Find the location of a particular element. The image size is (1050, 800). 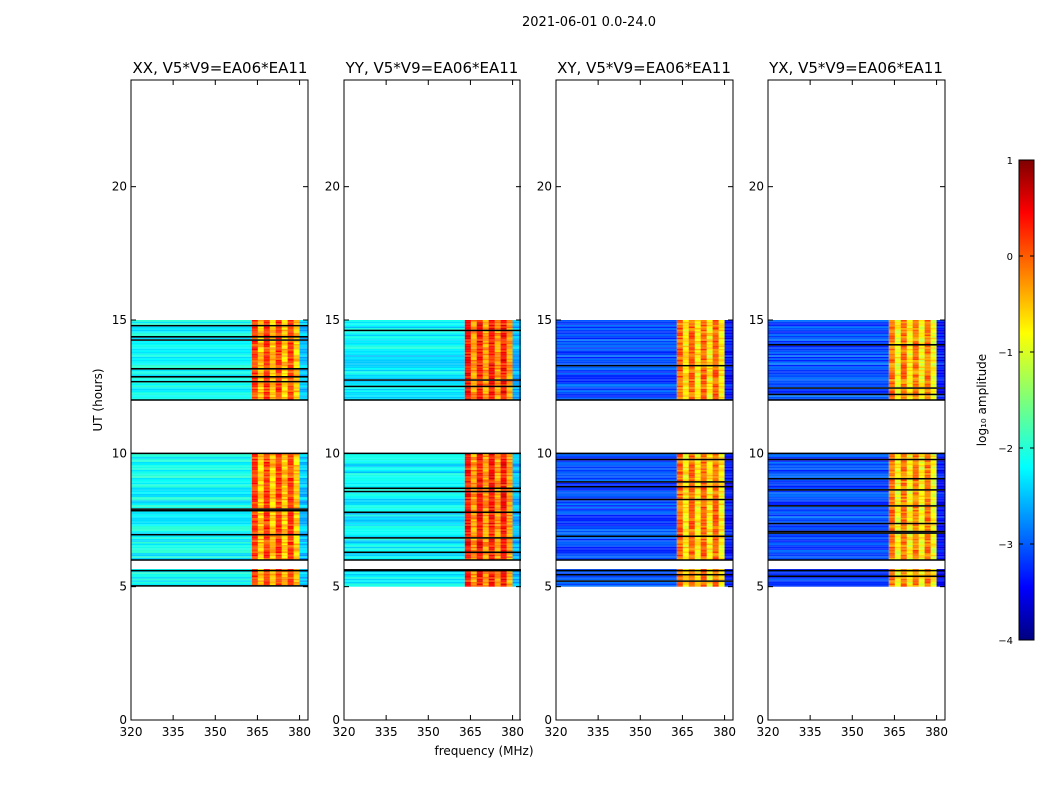

x-tick-label: 320 is located at coordinates (131, 732).